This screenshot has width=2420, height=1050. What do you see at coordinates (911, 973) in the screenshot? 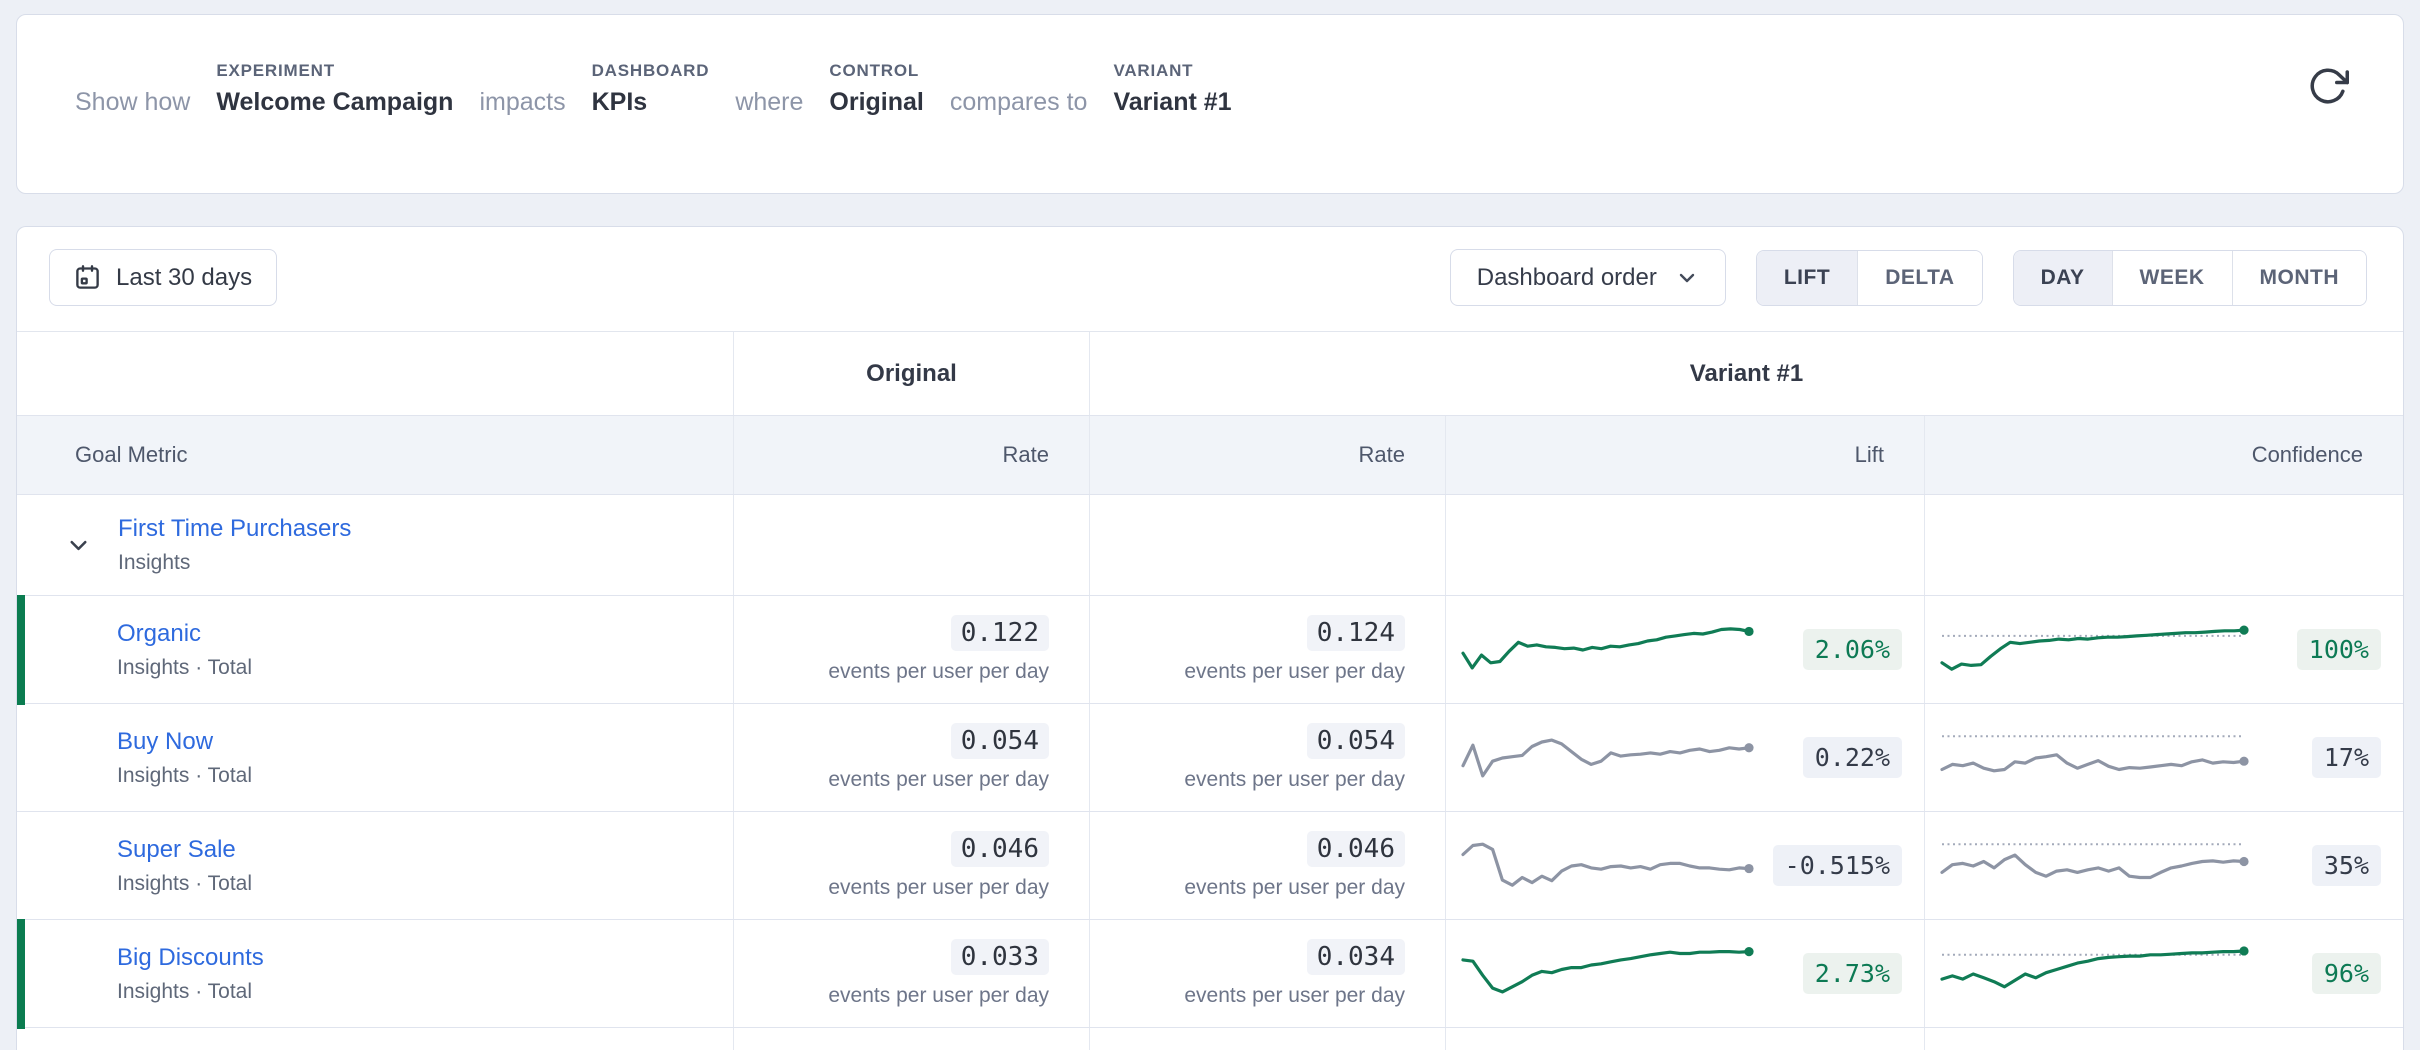
I see `control-rate-cell: 0.033 events per user per day` at bounding box center [911, 973].